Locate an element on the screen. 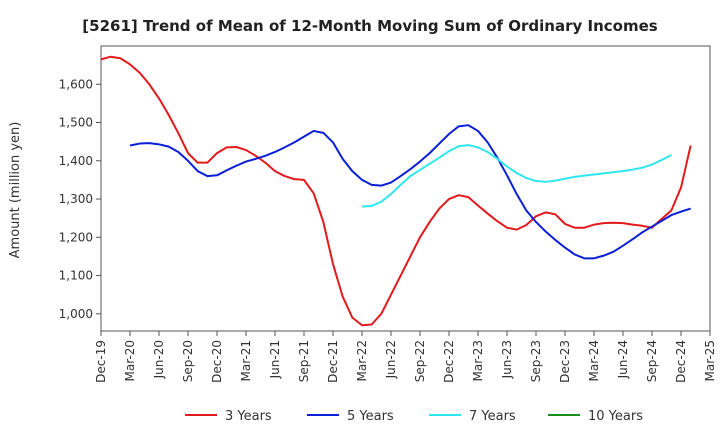 This screenshot has width=720, height=440. x-tick-label: Jun-21 is located at coordinates (275, 359).